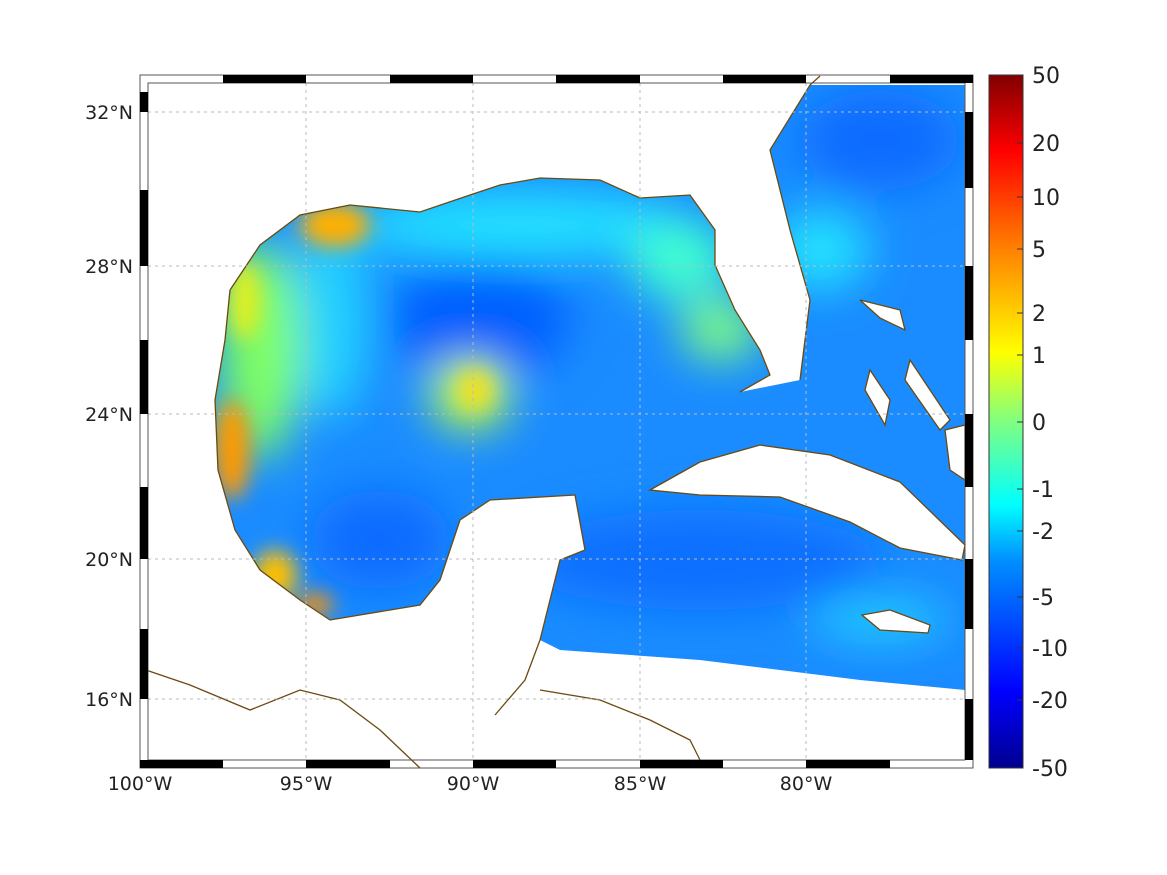  Describe the element at coordinates (895, 621) in the screenshot. I see `jamaica` at that location.